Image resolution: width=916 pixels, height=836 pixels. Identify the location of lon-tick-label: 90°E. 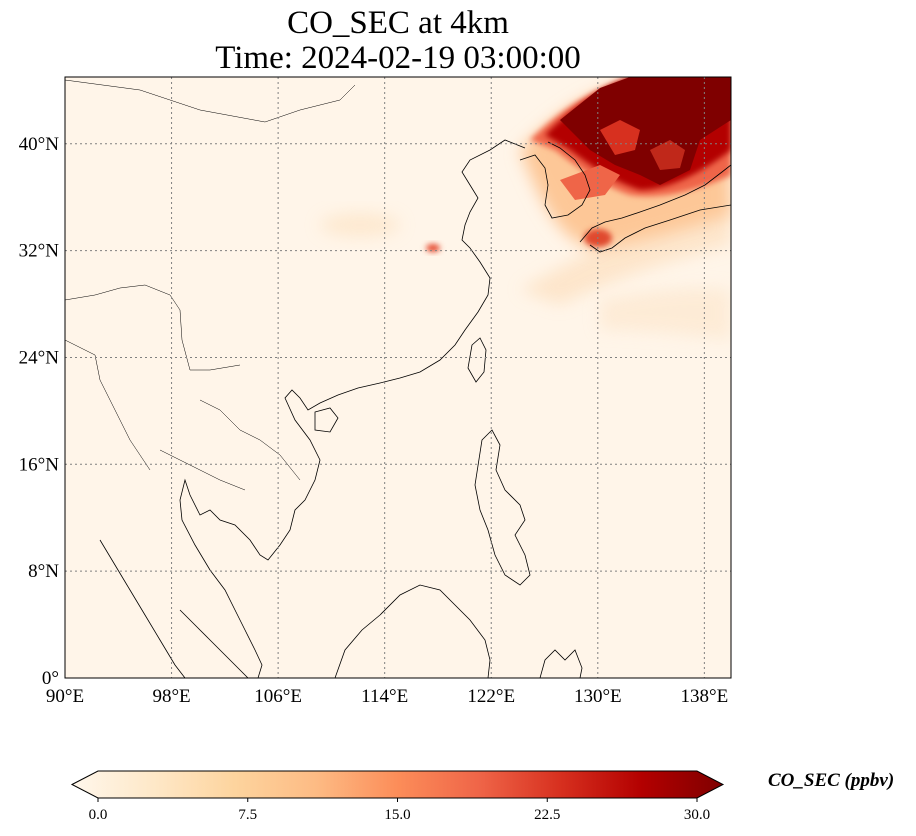
(65, 696).